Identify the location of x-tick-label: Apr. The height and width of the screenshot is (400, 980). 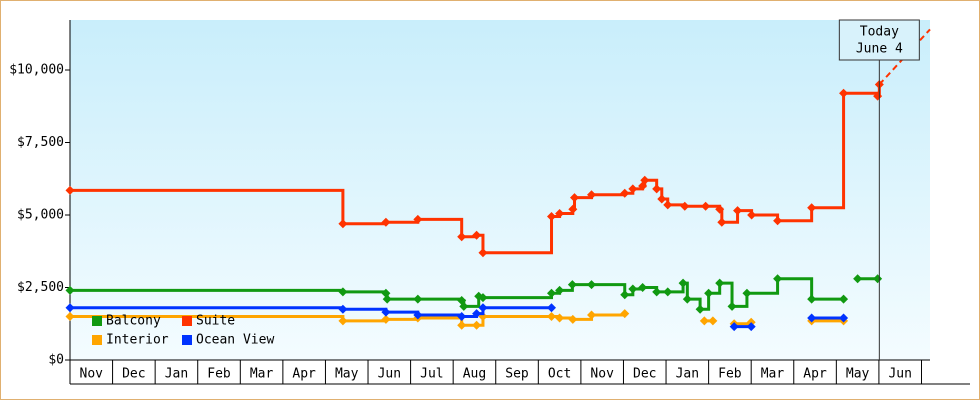
(815, 374).